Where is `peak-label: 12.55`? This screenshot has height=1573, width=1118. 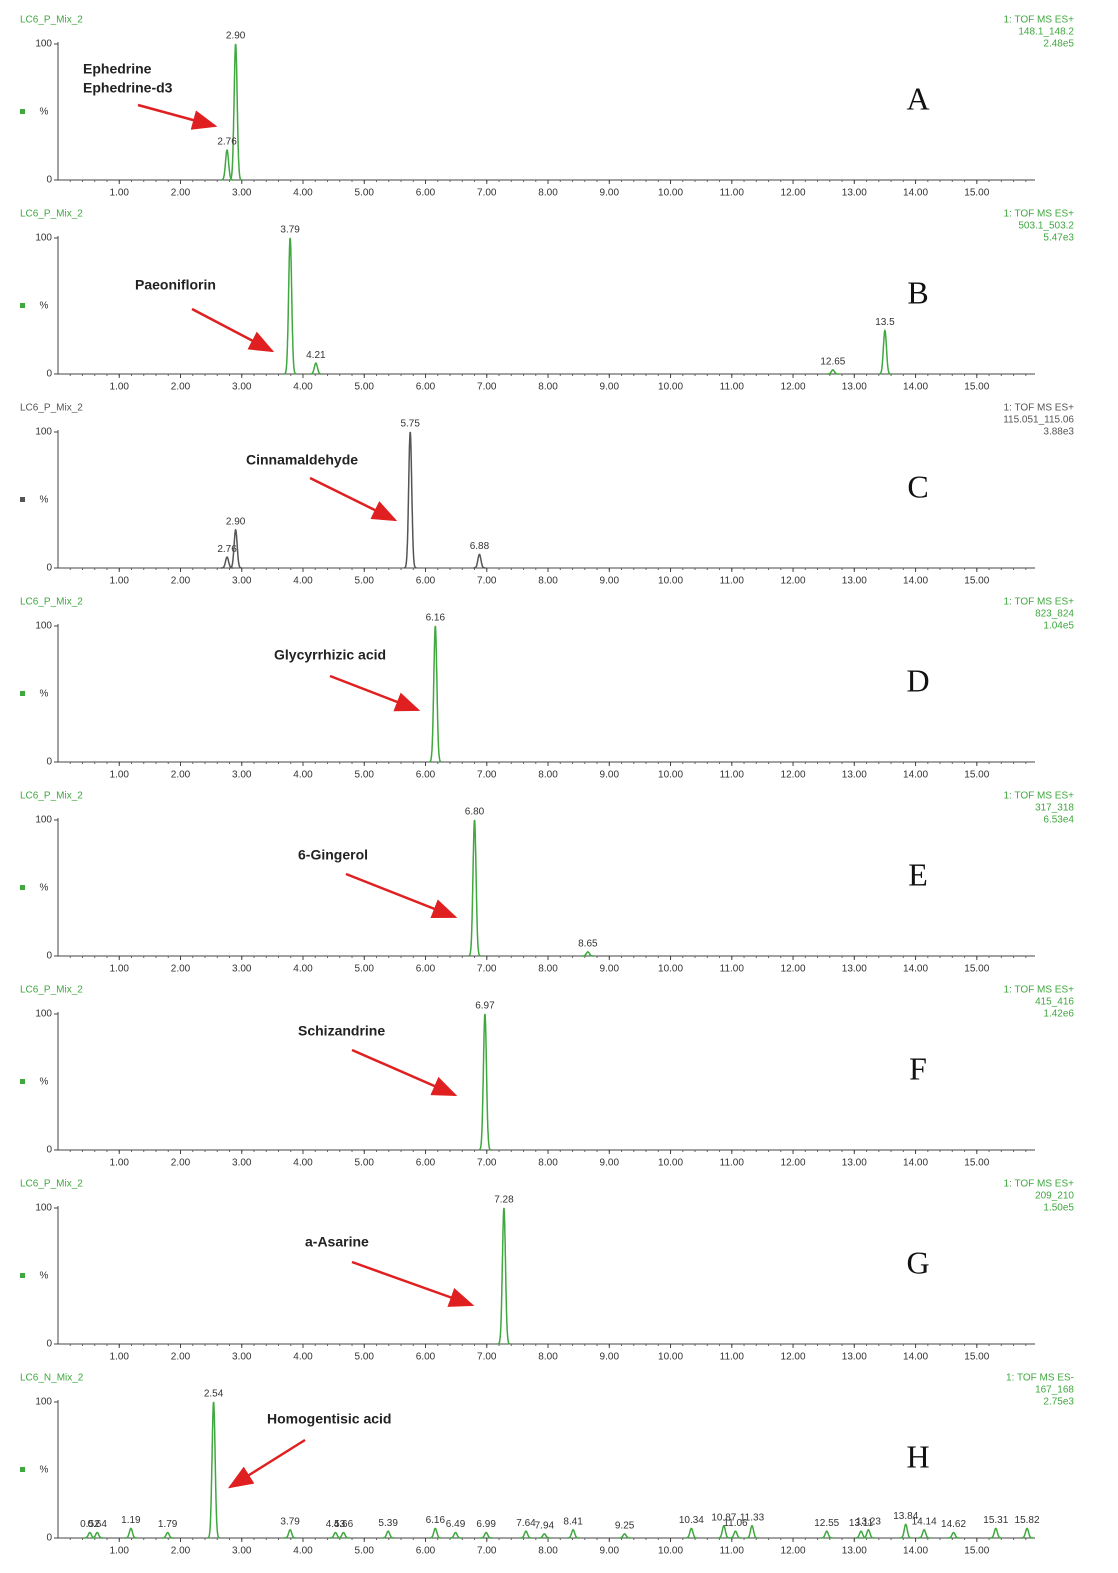 peak-label: 12.55 is located at coordinates (826, 1523).